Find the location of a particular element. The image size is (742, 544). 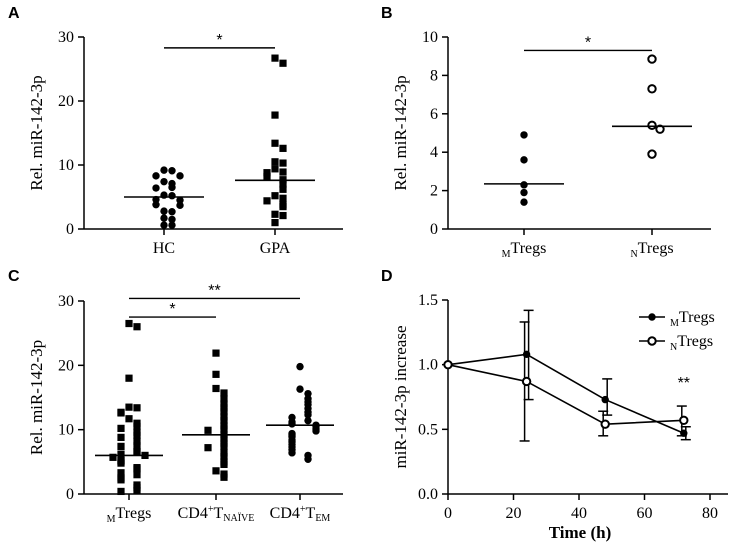

x-axis-label: Time (h) is located at coordinates (580, 532).